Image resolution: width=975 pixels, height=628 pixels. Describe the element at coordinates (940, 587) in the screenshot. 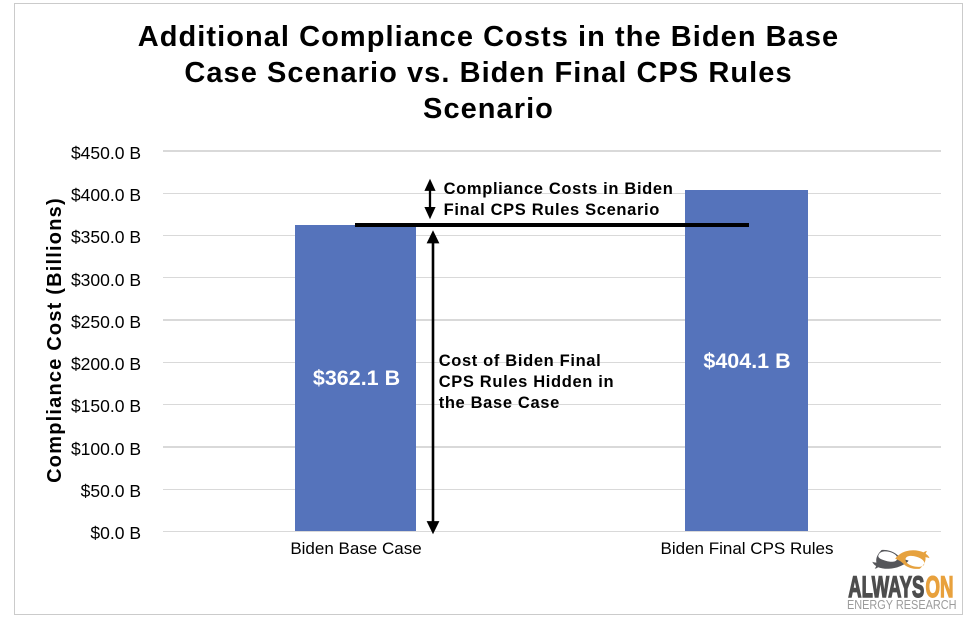

I see `svg-text: ON` at that location.